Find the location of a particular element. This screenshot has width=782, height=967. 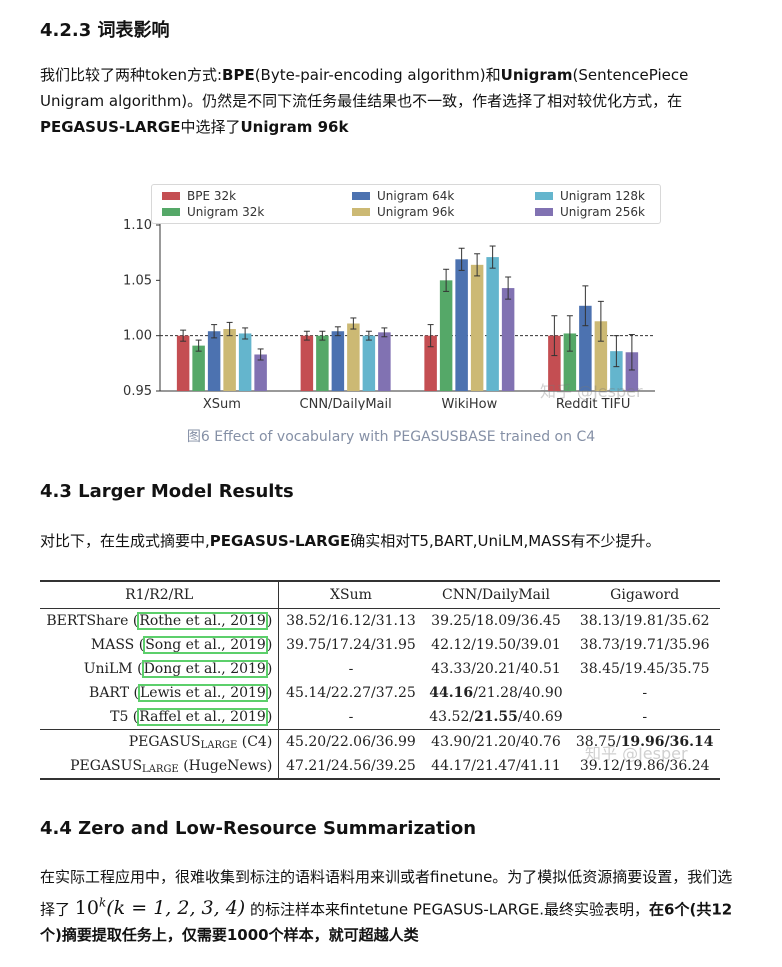

legend-item: Unigram 256k is located at coordinates (590, 212).